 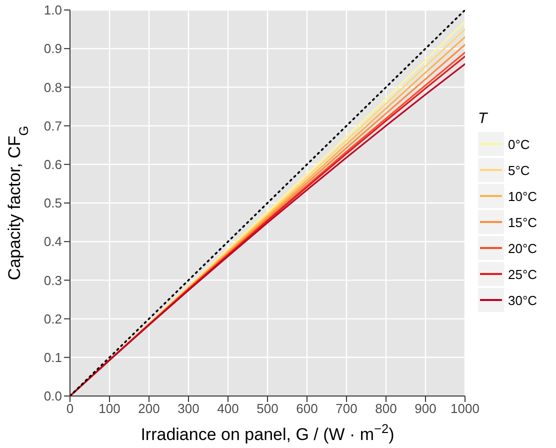 I want to click on y-tick-label: 0.1, so click(x=53, y=358).